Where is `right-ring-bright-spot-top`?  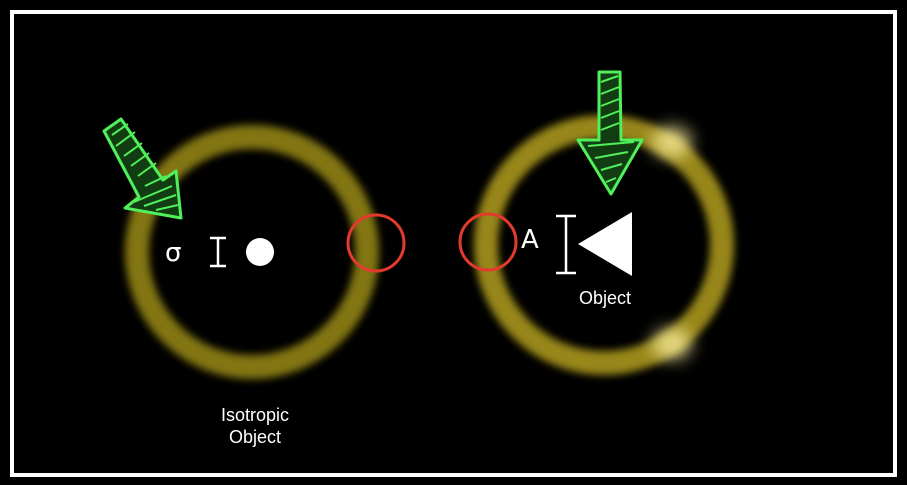
right-ring-bright-spot-top is located at coordinates (672, 142).